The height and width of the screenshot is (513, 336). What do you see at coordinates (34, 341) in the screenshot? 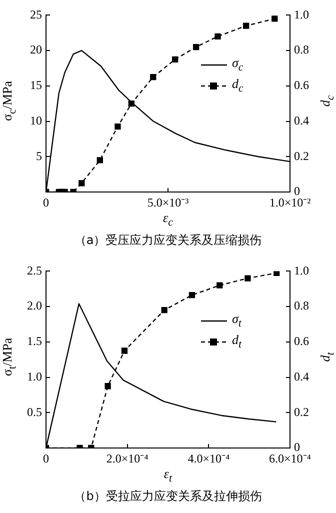
I see `y-tick-label: 1.5` at bounding box center [34, 341].